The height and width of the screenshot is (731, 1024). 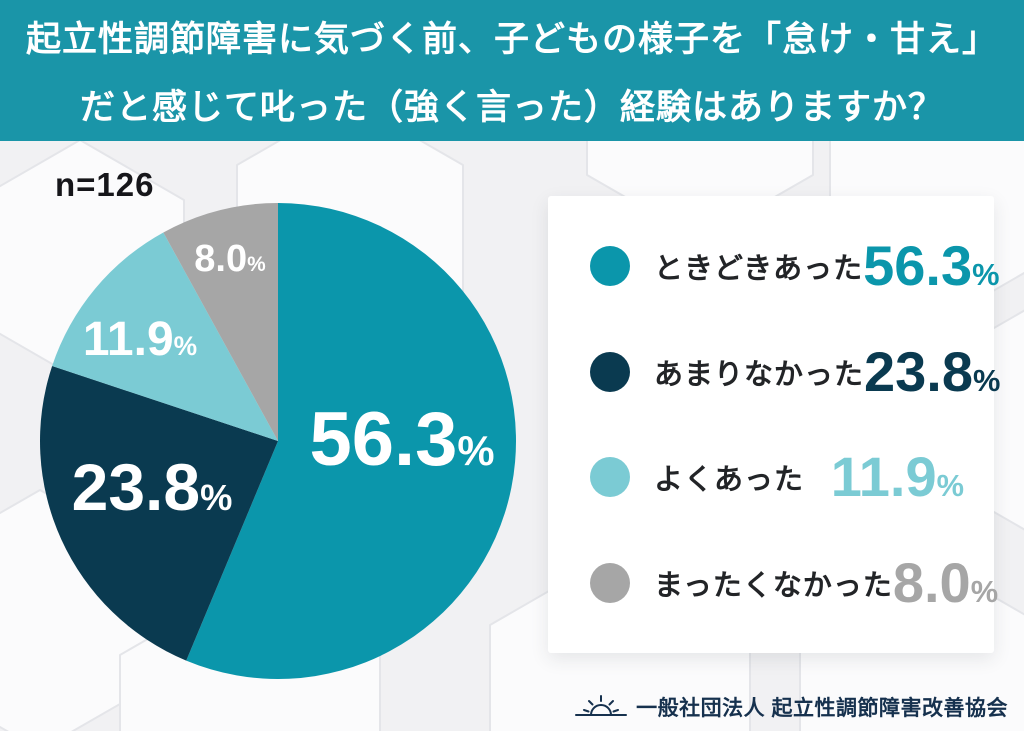 I want to click on legend-value: 56.3%, so click(x=931, y=265).